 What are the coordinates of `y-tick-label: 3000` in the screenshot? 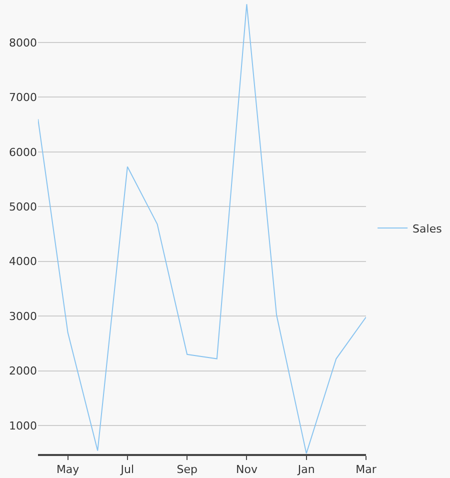 It's located at (23, 316).